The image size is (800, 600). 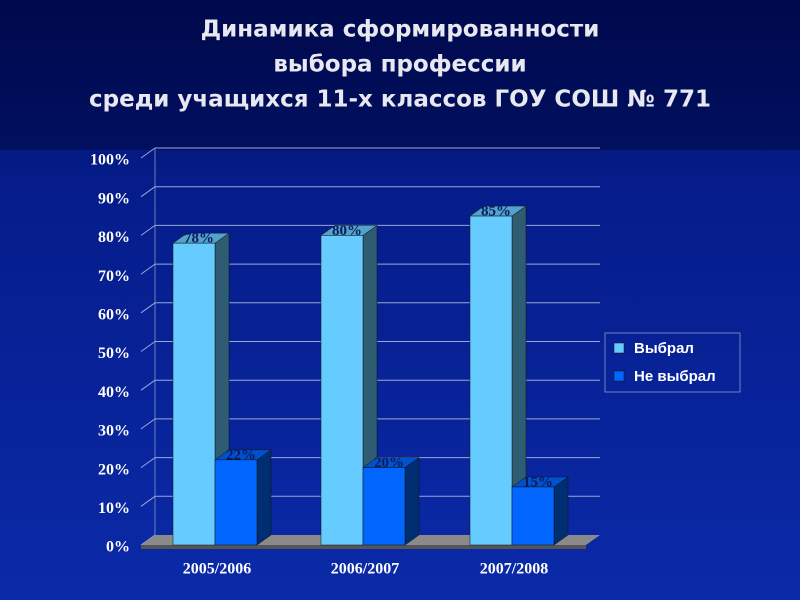 What do you see at coordinates (400, 30) in the screenshot?
I see `chart-title: Динамика сформированности` at bounding box center [400, 30].